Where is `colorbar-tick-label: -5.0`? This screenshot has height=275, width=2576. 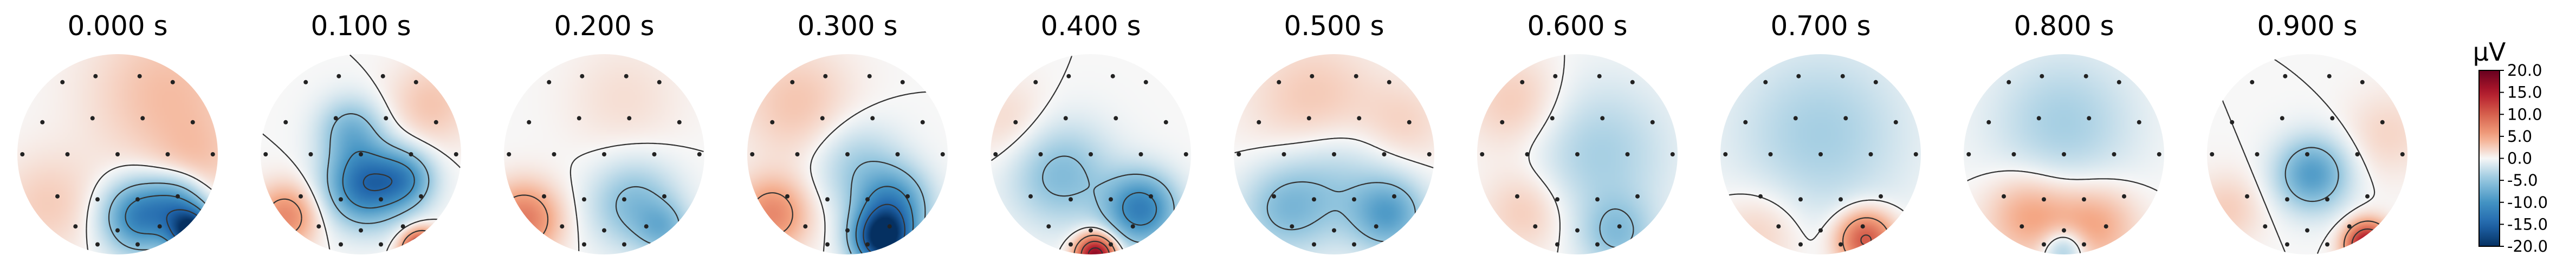
colorbar-tick-label: -5.0 is located at coordinates (2522, 180).